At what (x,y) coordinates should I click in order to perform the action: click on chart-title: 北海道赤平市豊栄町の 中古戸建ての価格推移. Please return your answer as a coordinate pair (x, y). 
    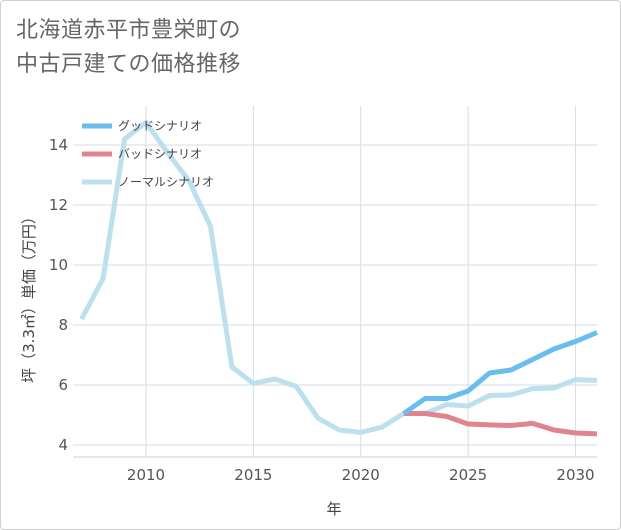
    Looking at the image, I should click on (128, 48).